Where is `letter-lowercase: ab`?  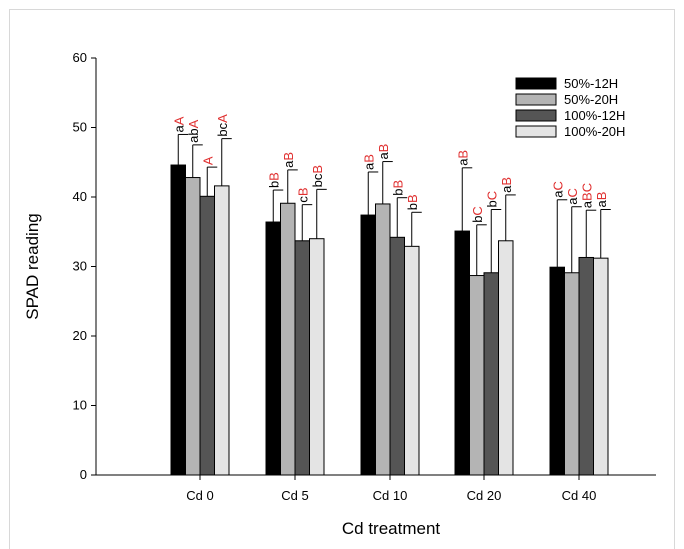 letter-lowercase: ab is located at coordinates (193, 135).